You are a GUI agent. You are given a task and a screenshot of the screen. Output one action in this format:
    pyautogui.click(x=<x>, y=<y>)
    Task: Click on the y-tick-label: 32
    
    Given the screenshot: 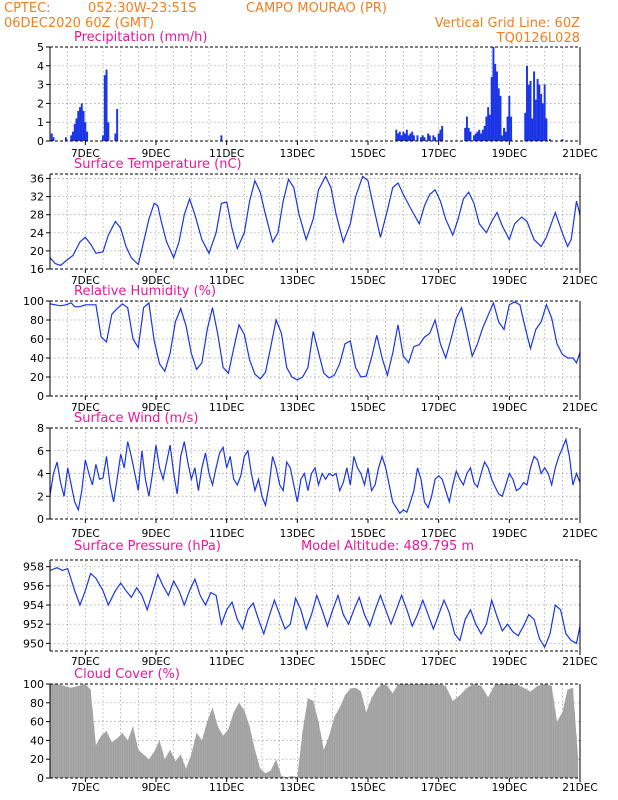 What is the action you would take?
    pyautogui.click(x=37, y=197)
    